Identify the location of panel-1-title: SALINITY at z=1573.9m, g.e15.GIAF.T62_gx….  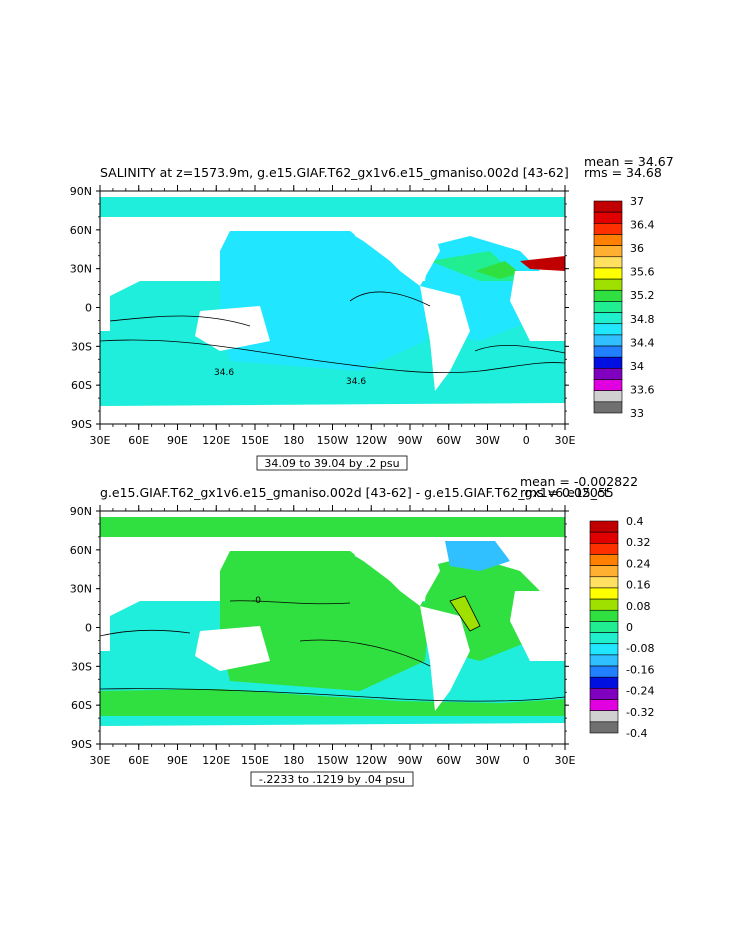
(334, 172).